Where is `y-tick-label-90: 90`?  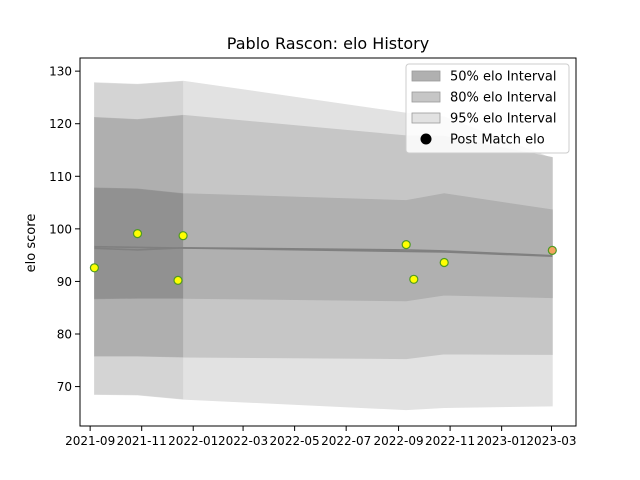 y-tick-label-90: 90 is located at coordinates (64, 282).